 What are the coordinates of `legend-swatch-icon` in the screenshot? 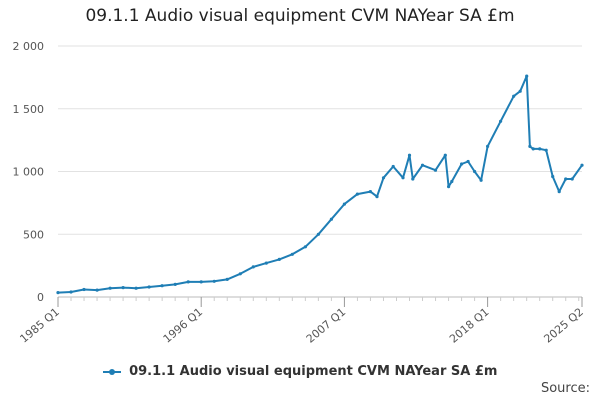 It's located at (111, 372).